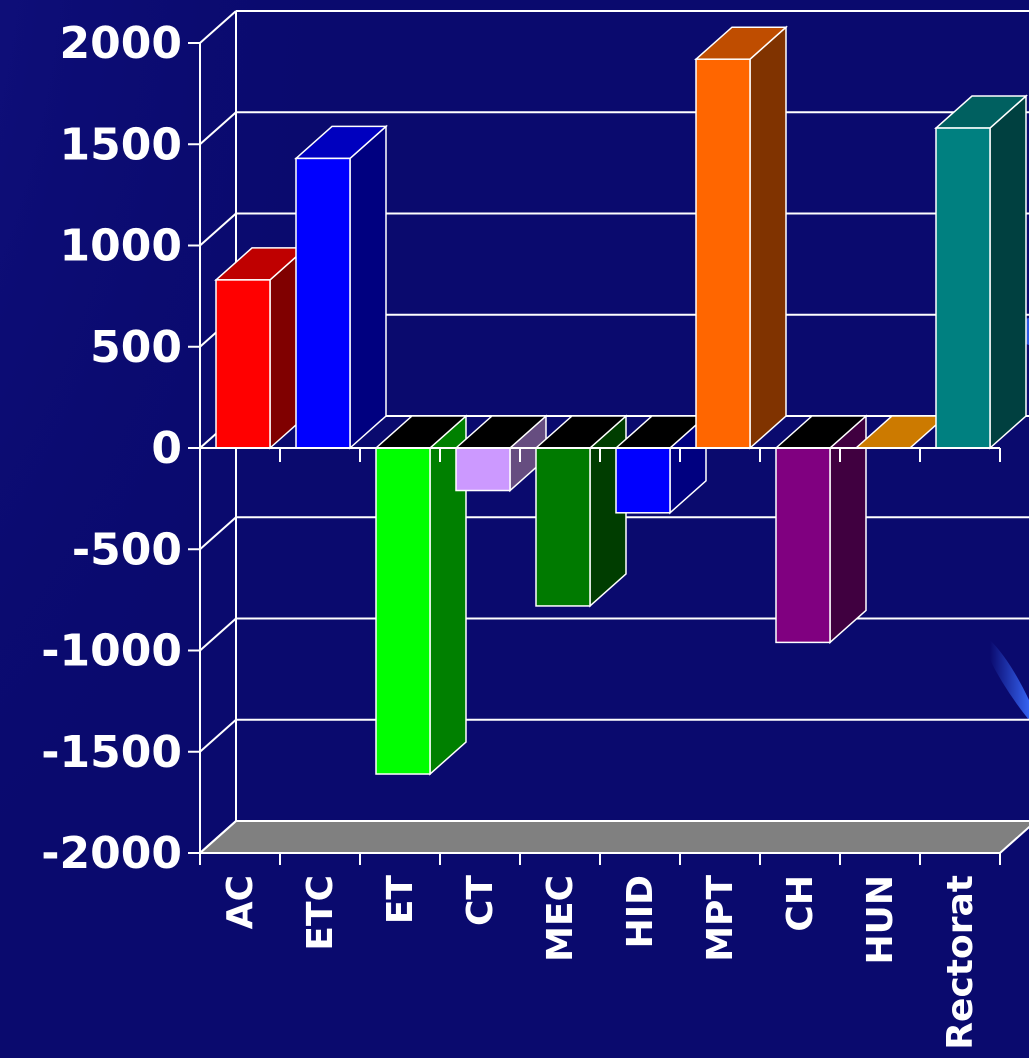  What do you see at coordinates (121, 144) in the screenshot?
I see `y-tick-label: 1500` at bounding box center [121, 144].